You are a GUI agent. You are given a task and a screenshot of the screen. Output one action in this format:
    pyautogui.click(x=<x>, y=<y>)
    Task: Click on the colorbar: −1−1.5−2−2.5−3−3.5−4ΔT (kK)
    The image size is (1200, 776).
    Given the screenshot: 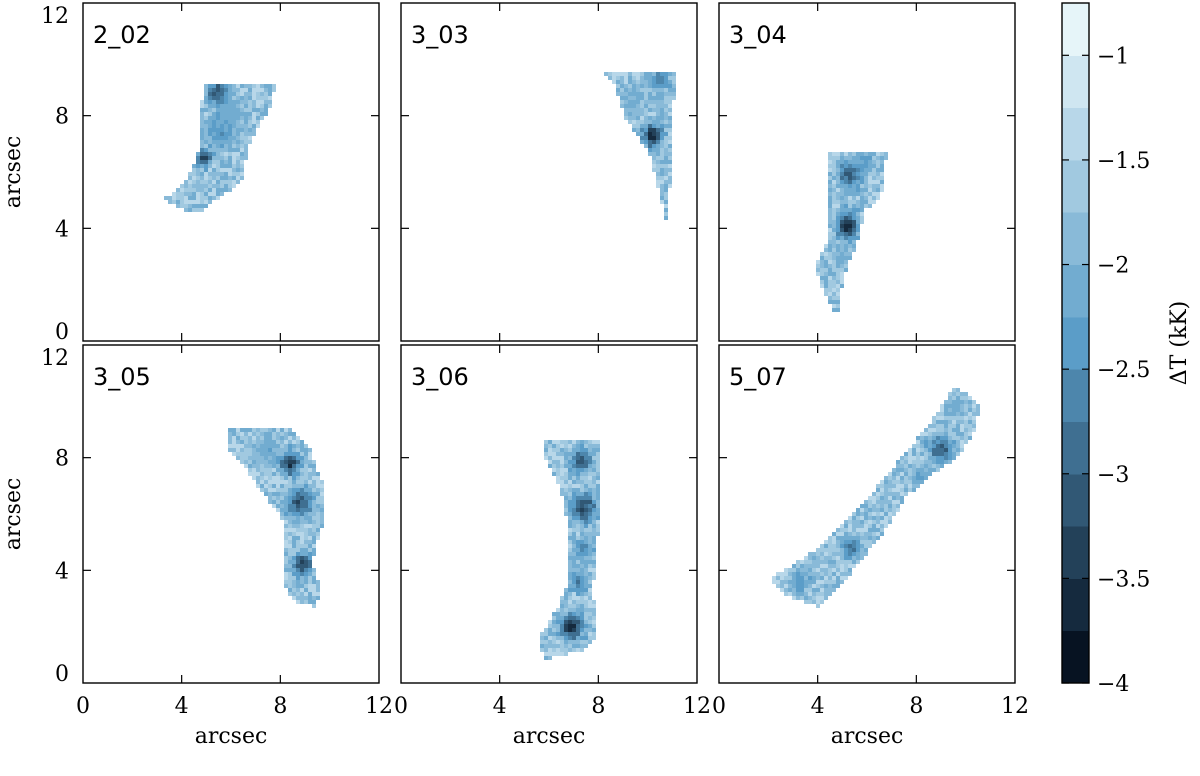 What is the action you would take?
    pyautogui.click(x=1126, y=349)
    